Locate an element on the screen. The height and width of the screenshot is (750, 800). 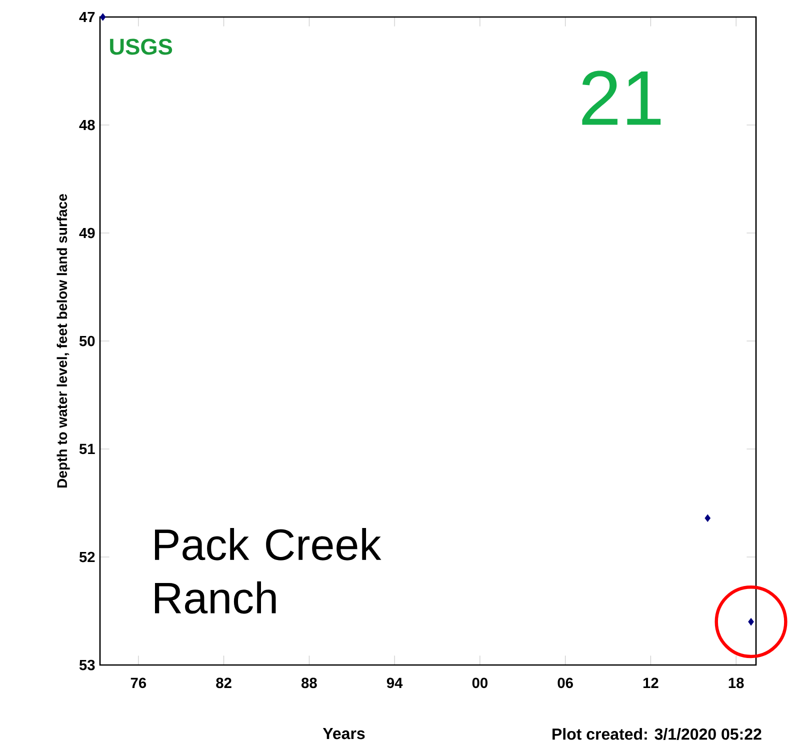
x-tick-label: 88 is located at coordinates (309, 683).